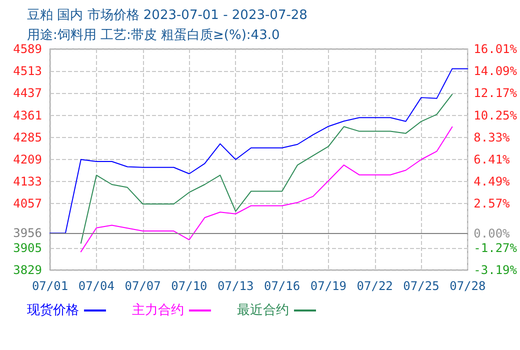 The height and width of the screenshot is (350, 520). Describe the element at coordinates (468, 286) in the screenshot. I see `x-tick-label: 07/28` at that location.